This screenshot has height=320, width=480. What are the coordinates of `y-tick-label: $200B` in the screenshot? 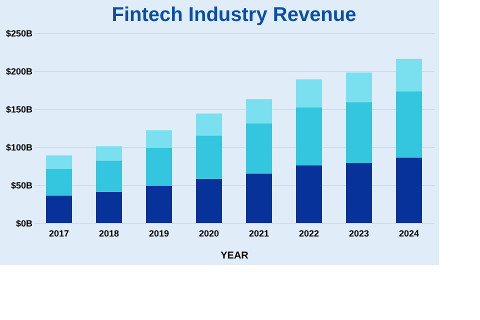 It's located at (19, 71).